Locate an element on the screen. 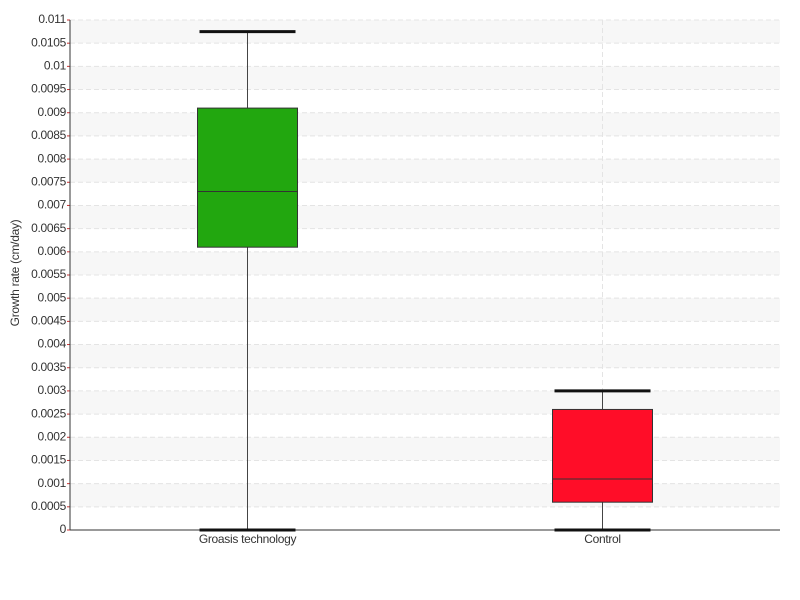  y-tick-label: 0.0055 is located at coordinates (49, 274).